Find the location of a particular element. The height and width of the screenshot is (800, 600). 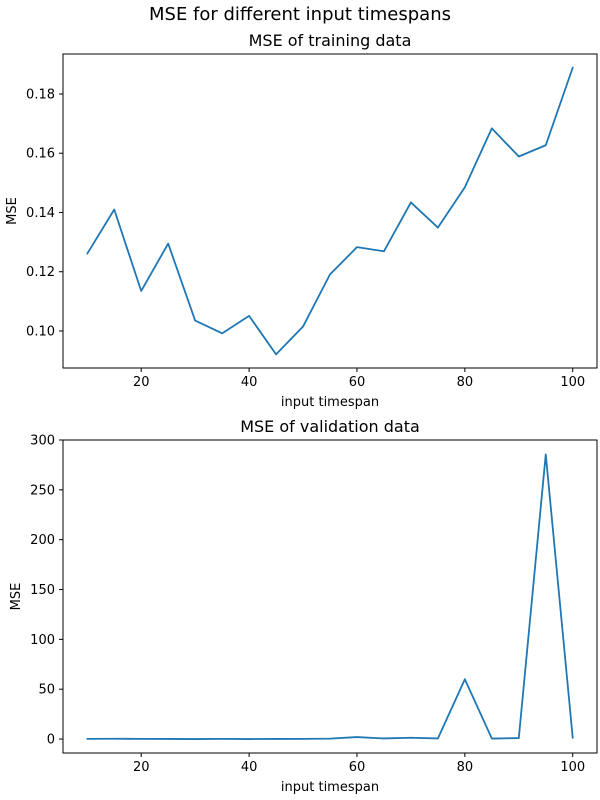

y-tick-label: 0.14 is located at coordinates (40, 213).